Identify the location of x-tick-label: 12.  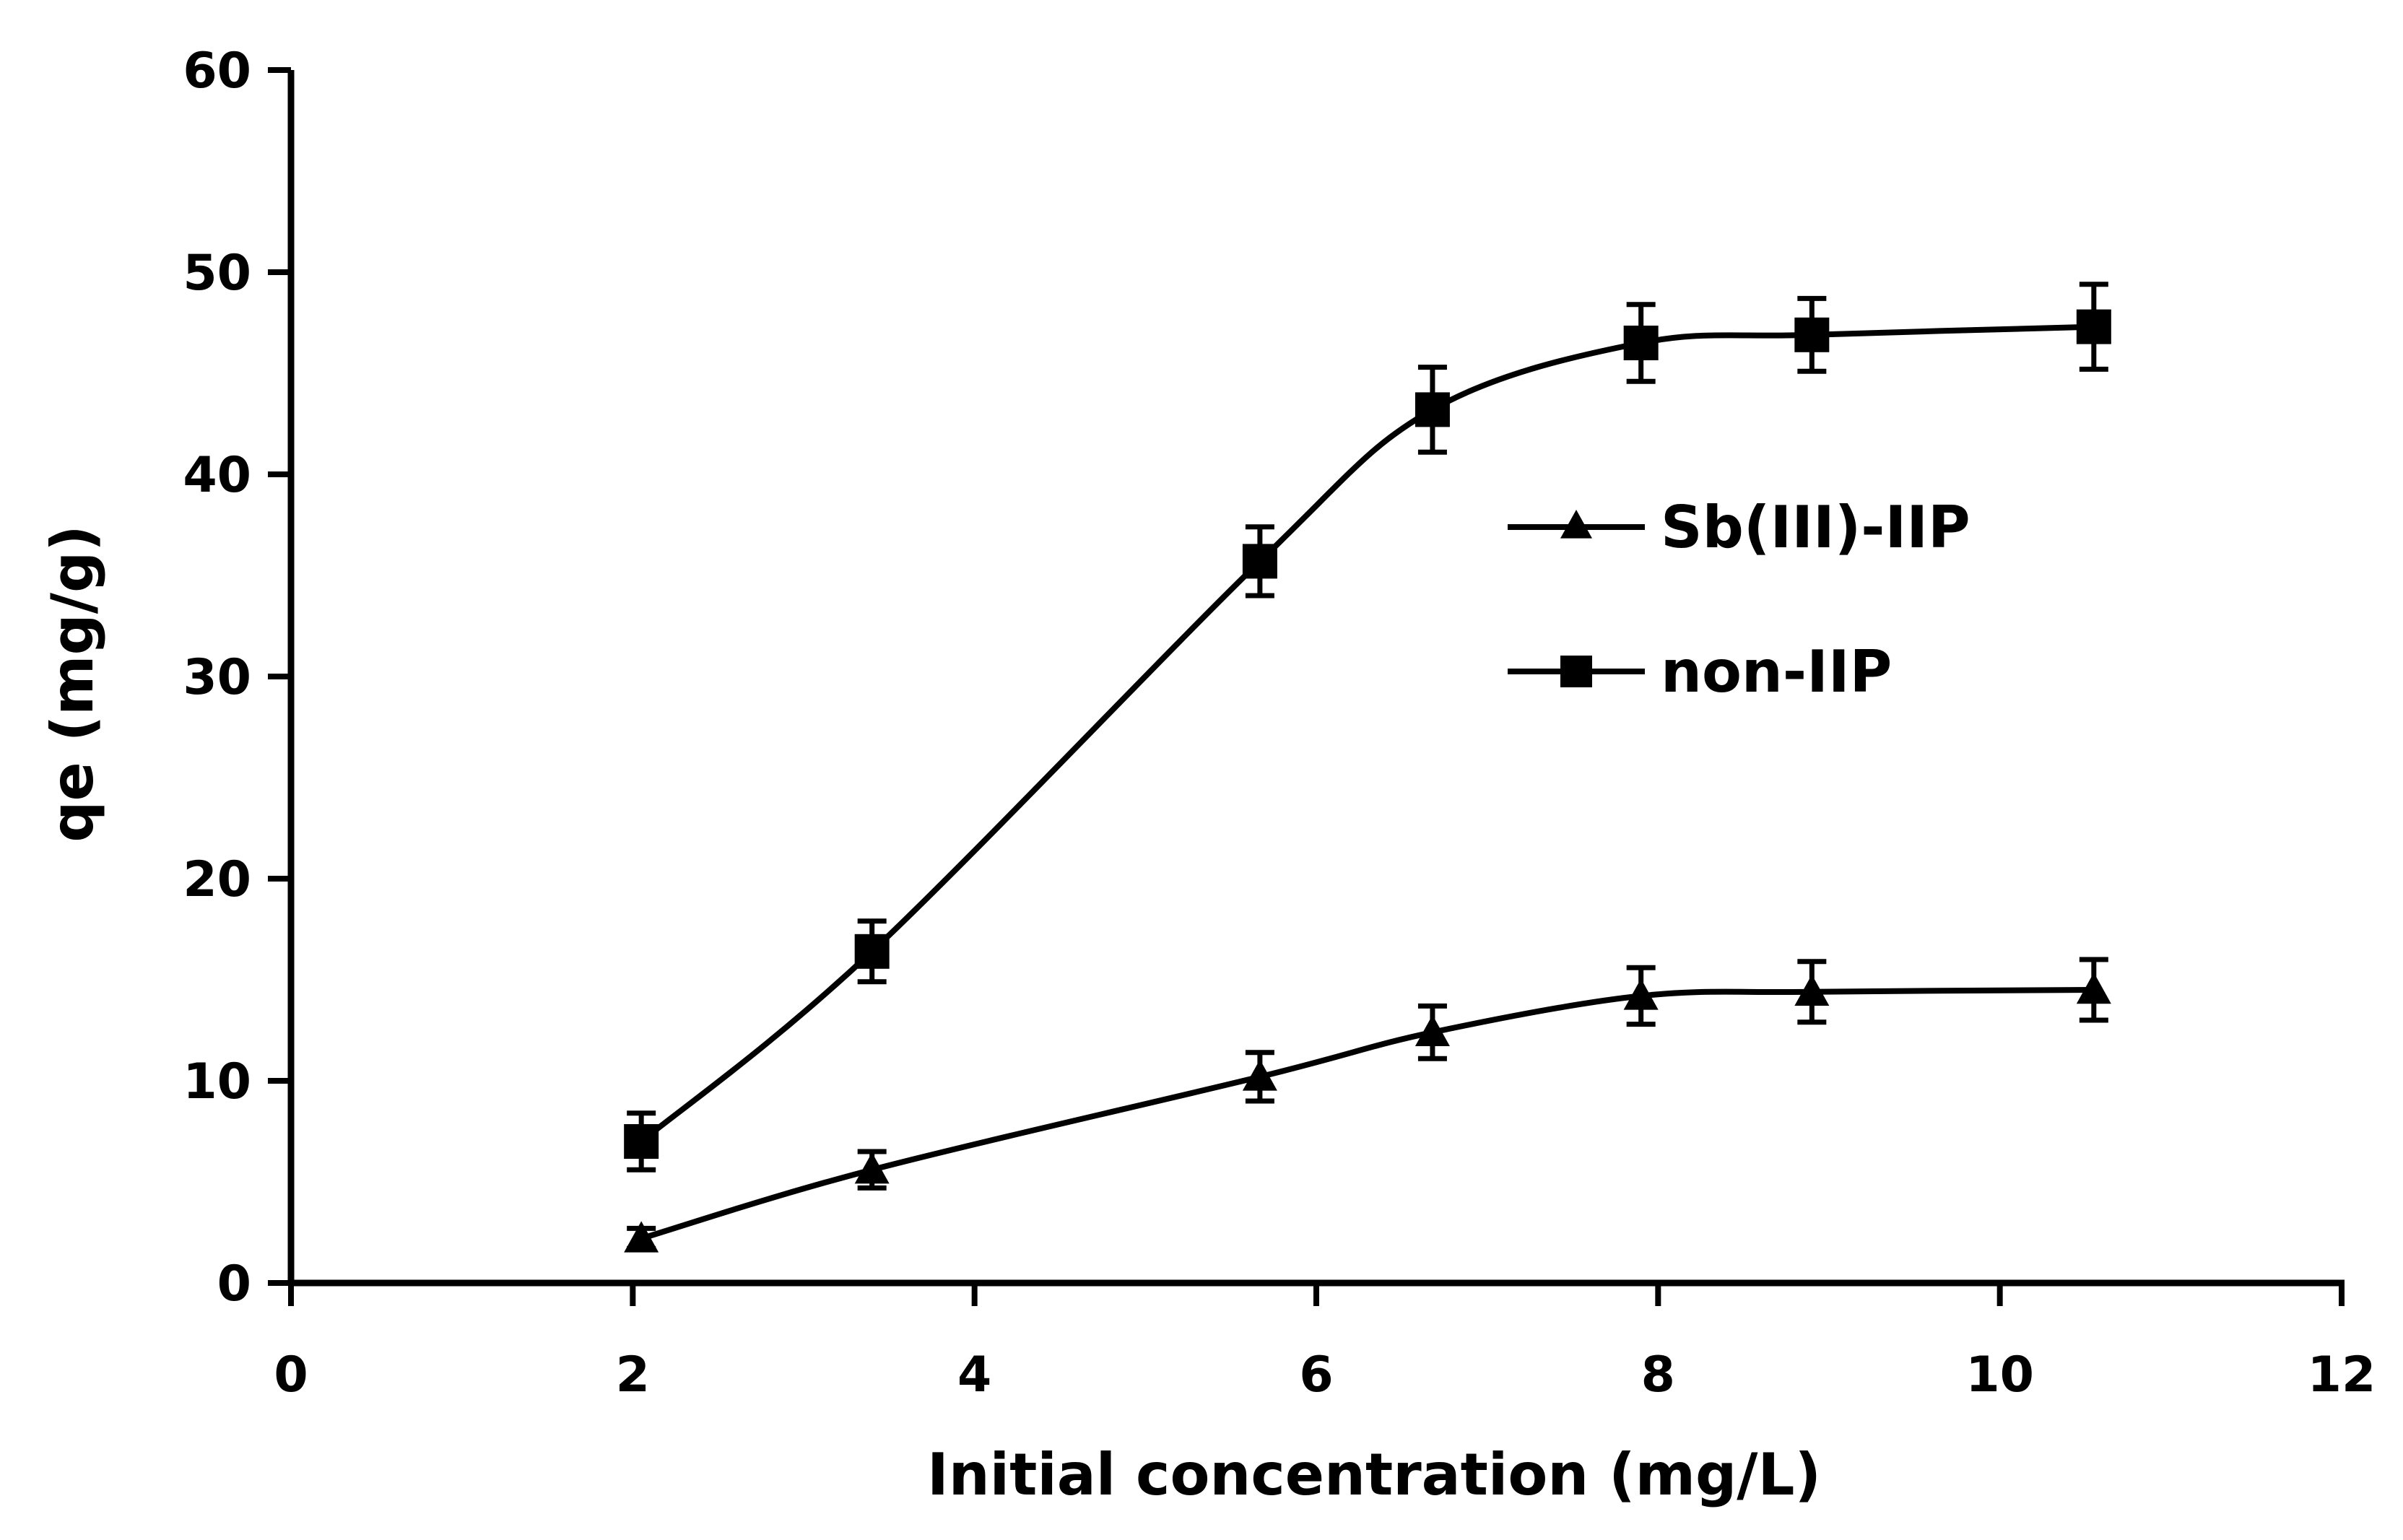
(2342, 1375).